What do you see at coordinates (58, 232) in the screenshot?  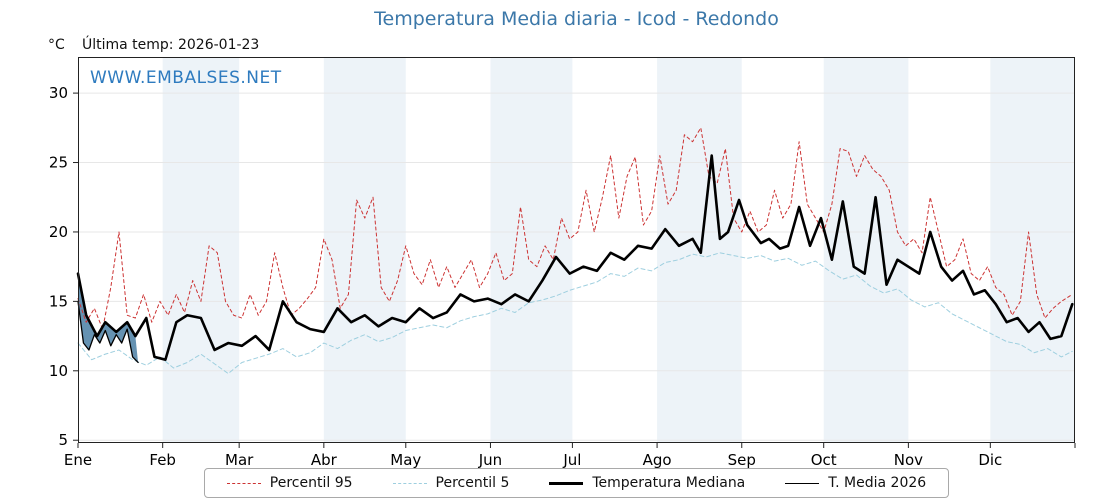 I see `svg-text: 20` at bounding box center [58, 232].